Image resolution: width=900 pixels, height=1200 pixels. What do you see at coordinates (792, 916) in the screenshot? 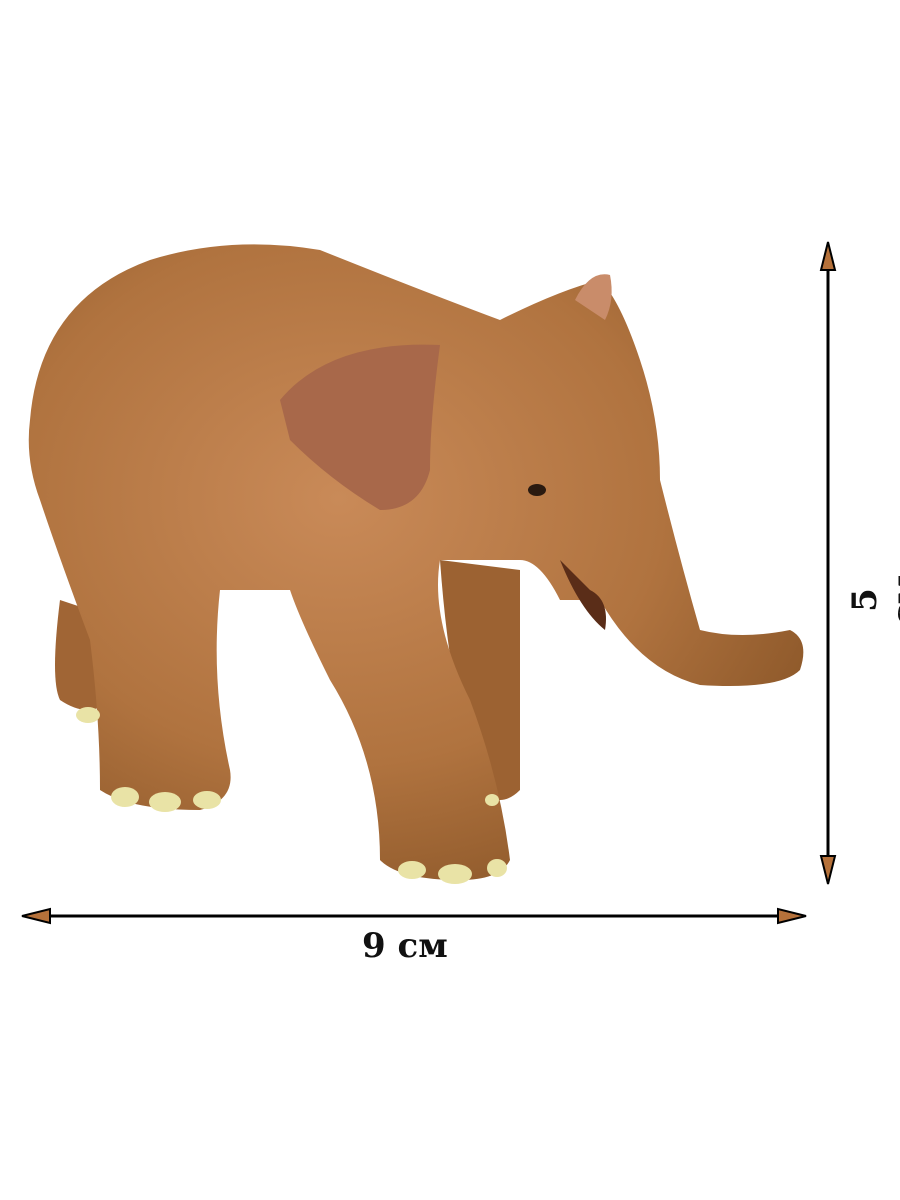
I see `arrowhead-right` at bounding box center [792, 916].